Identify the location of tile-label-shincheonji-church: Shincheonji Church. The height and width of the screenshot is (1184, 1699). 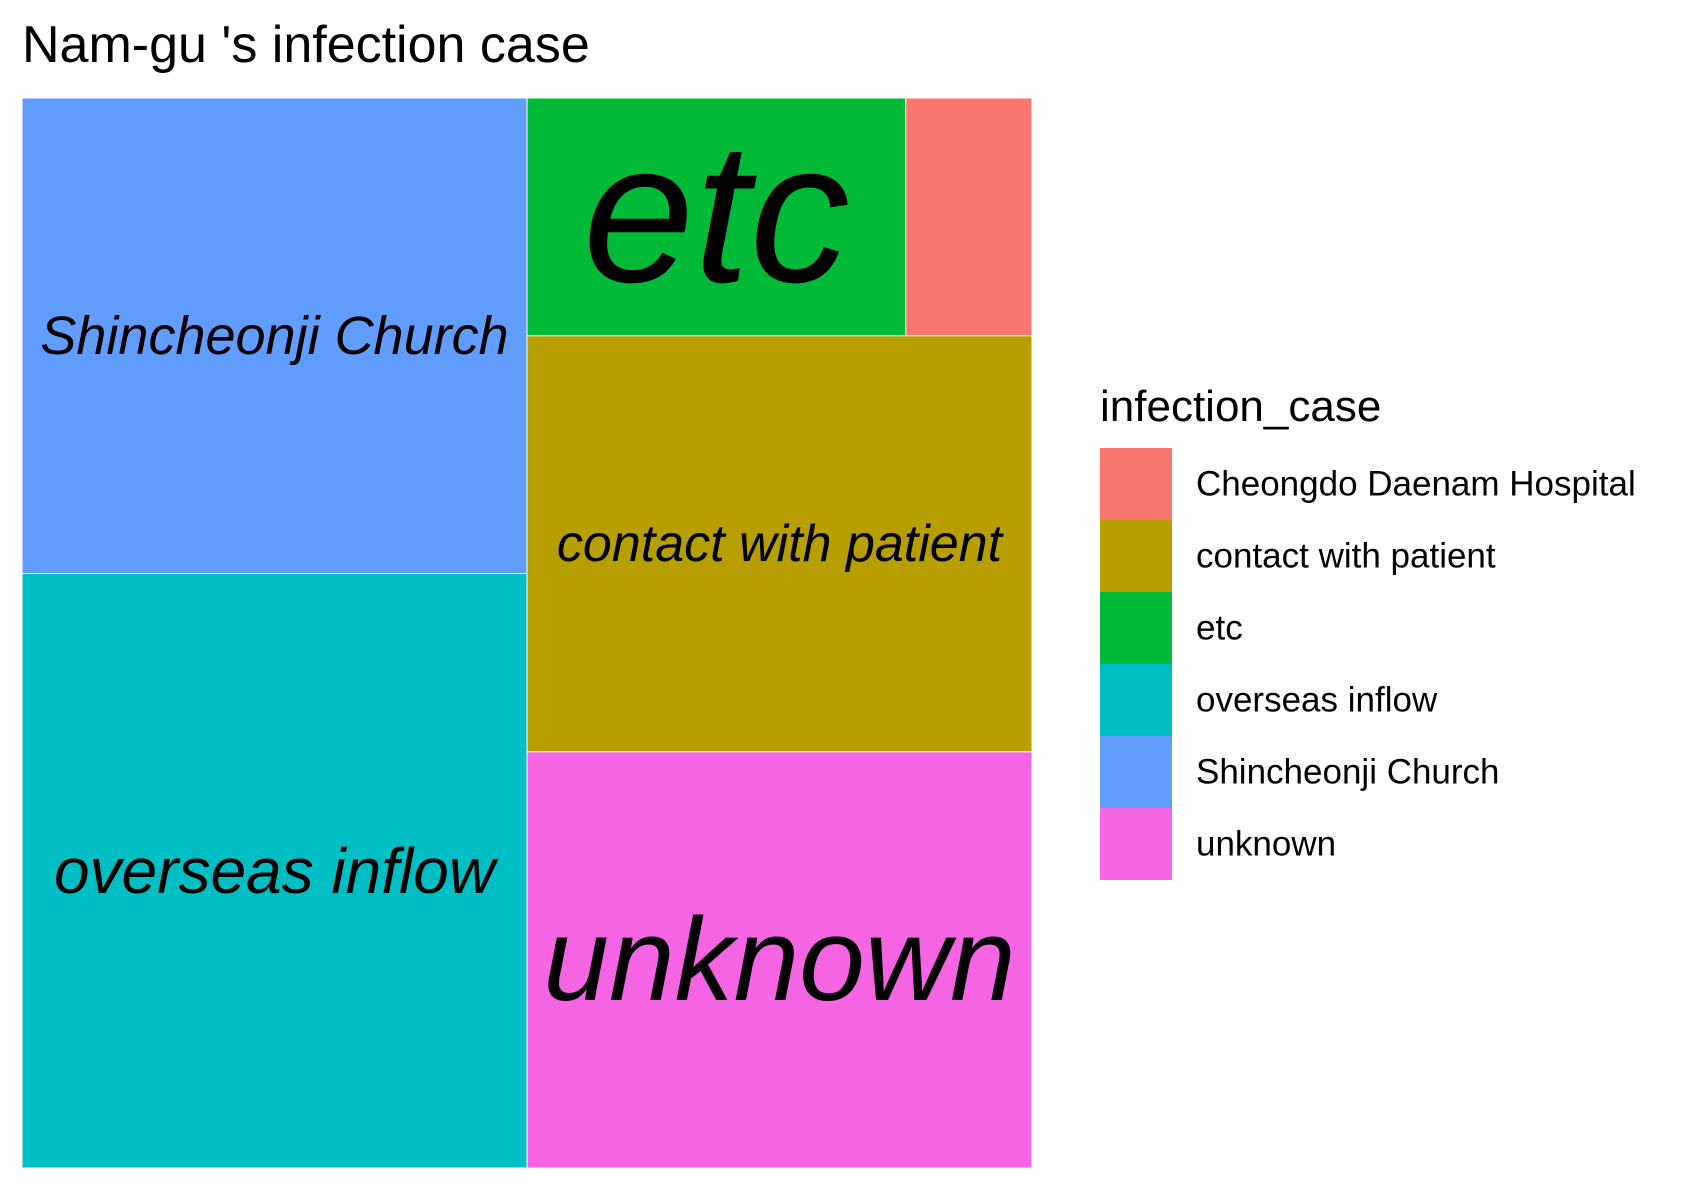
(274, 336).